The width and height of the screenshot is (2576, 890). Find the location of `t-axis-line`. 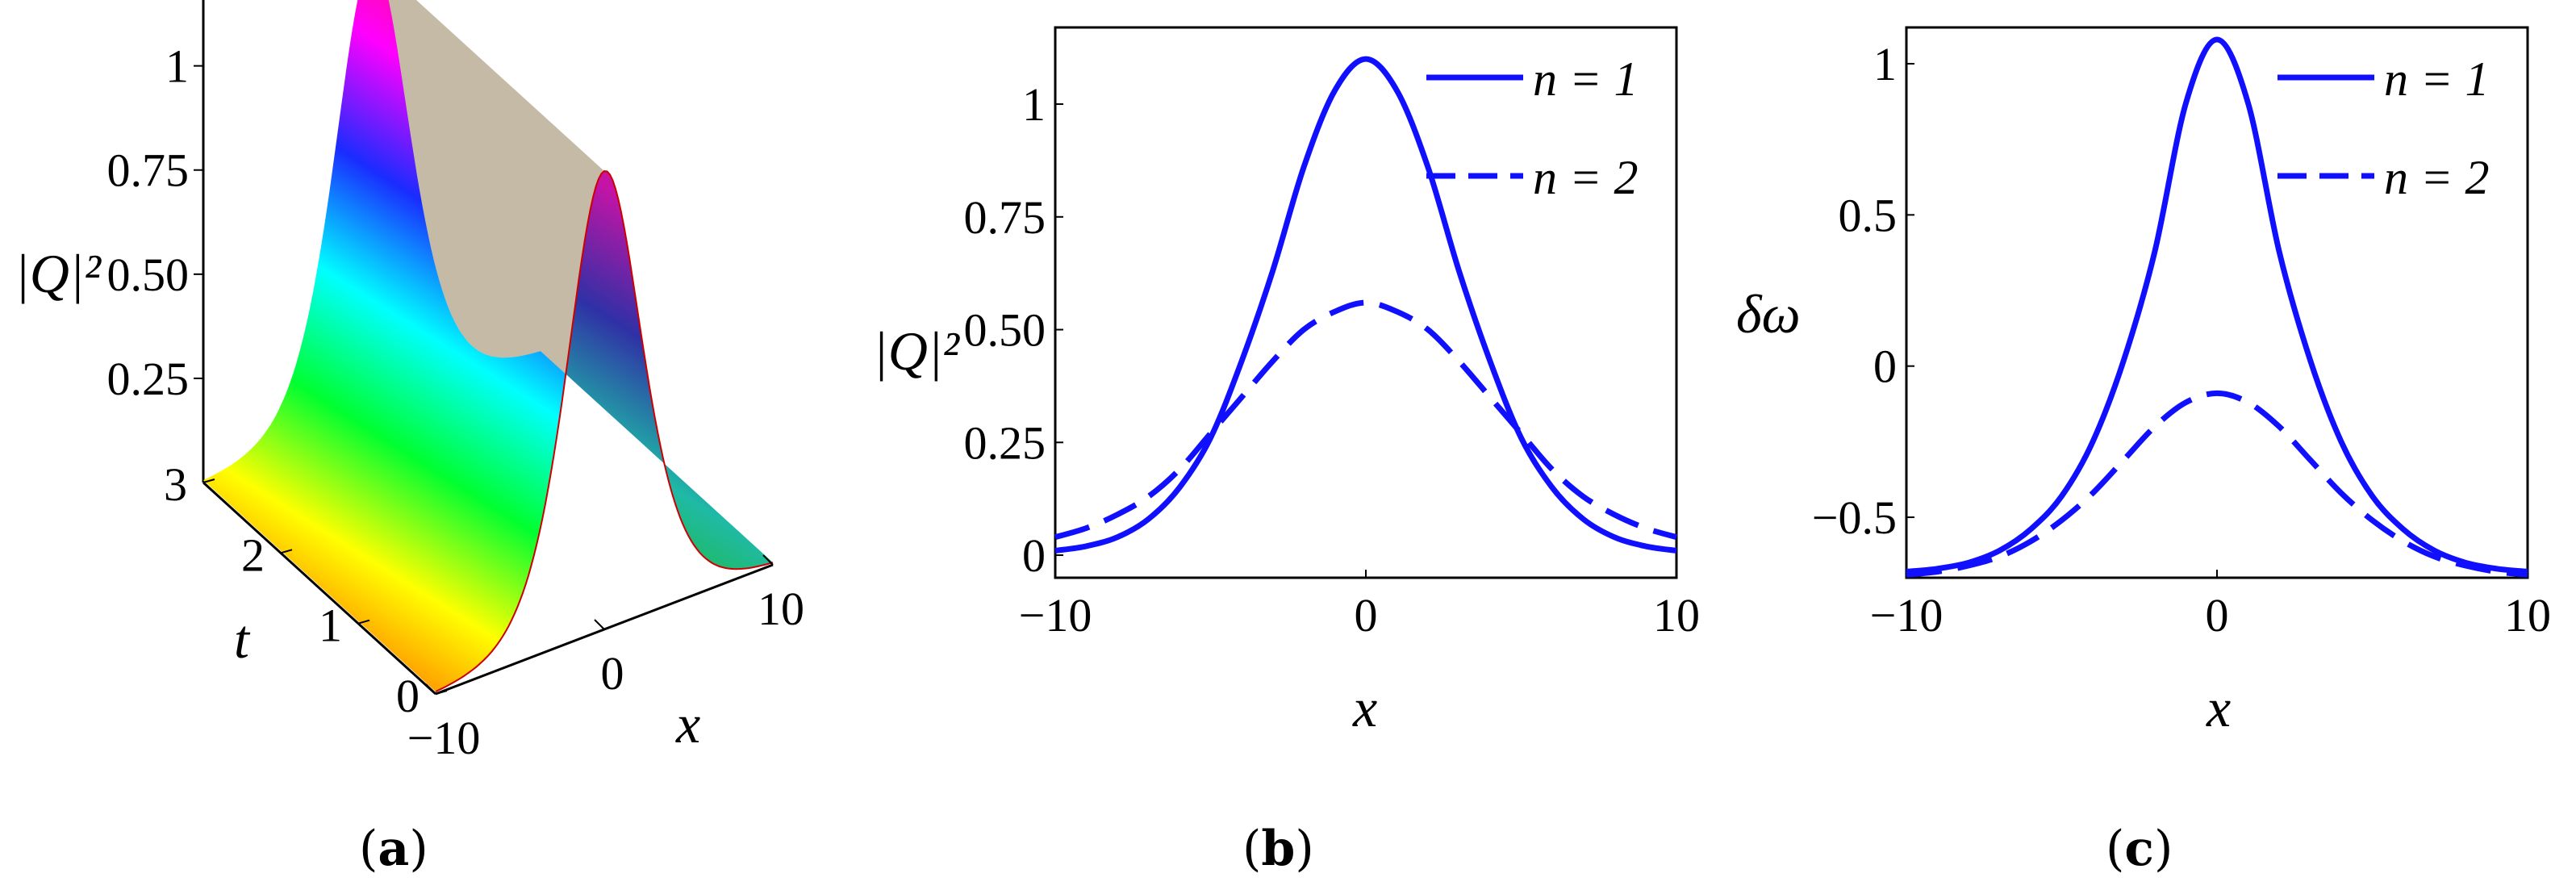

t-axis-line is located at coordinates (319, 588).